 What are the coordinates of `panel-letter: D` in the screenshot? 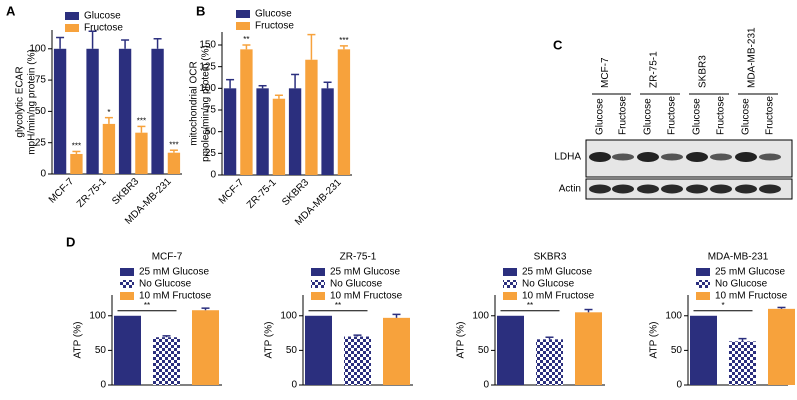 It's located at (70, 241).